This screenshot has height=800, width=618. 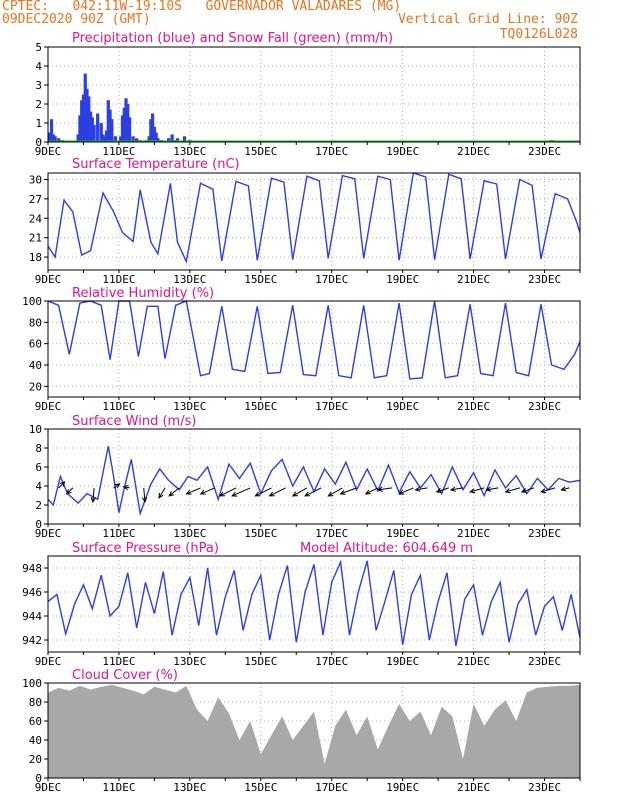 I want to click on precip-ytick-label: 2, so click(x=38, y=104).